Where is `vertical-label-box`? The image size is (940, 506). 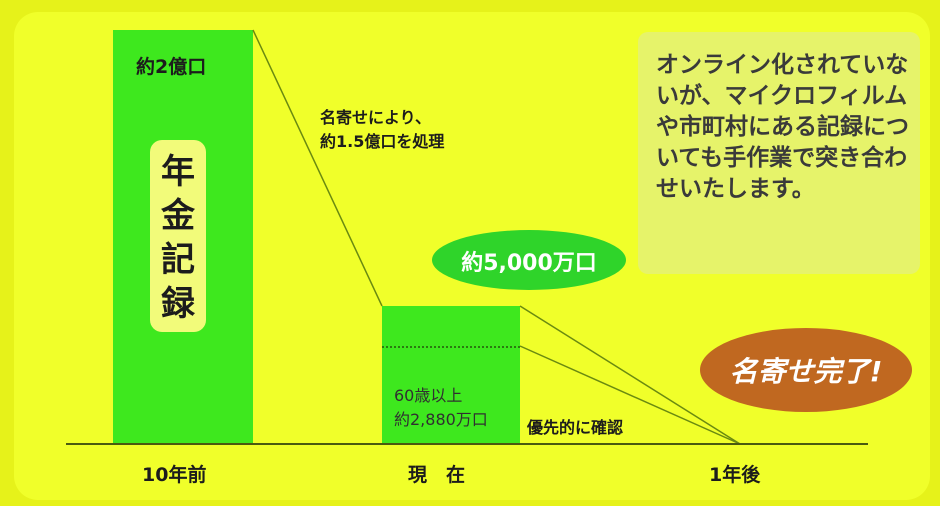 vertical-label-box is located at coordinates (178, 236).